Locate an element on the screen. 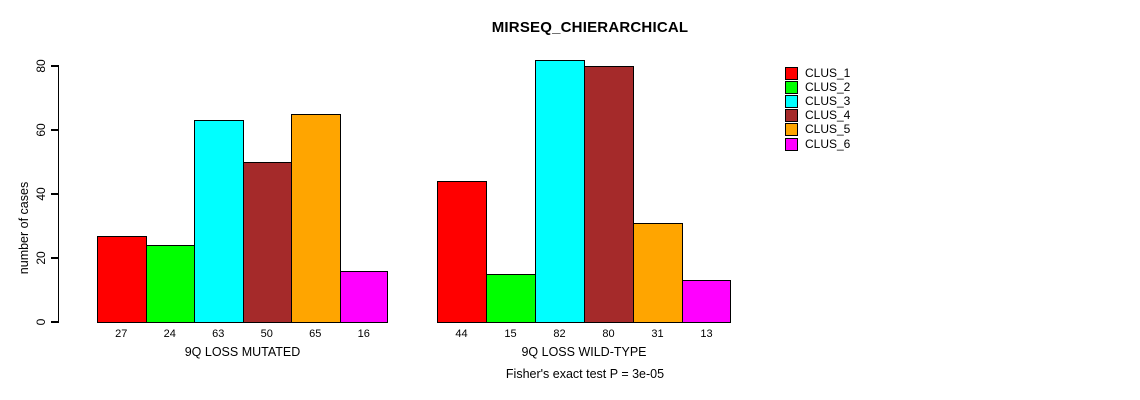 This screenshot has width=1140, height=400. legend-label: CLUS_5 is located at coordinates (828, 129).